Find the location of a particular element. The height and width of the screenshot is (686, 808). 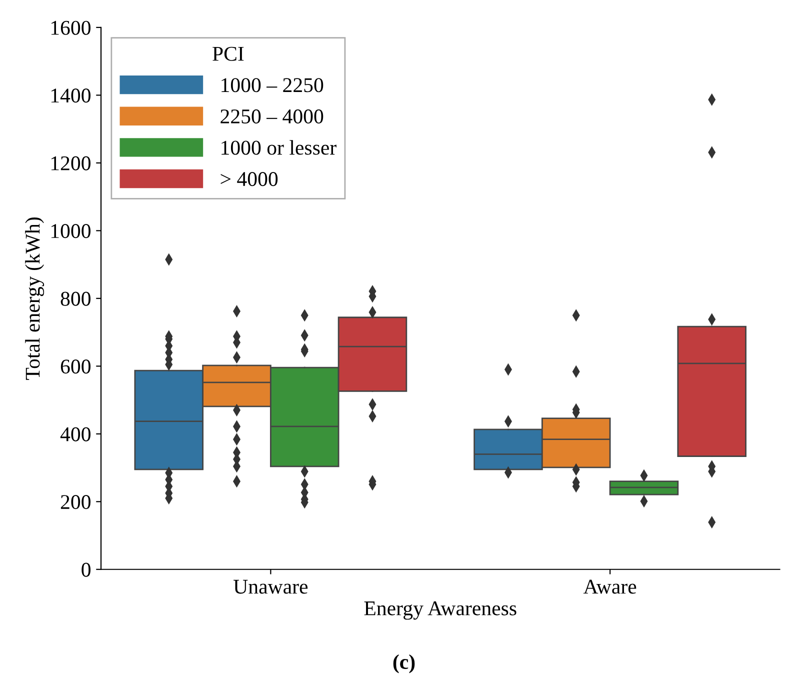

y-tick-label: 600 is located at coordinates (75, 367).